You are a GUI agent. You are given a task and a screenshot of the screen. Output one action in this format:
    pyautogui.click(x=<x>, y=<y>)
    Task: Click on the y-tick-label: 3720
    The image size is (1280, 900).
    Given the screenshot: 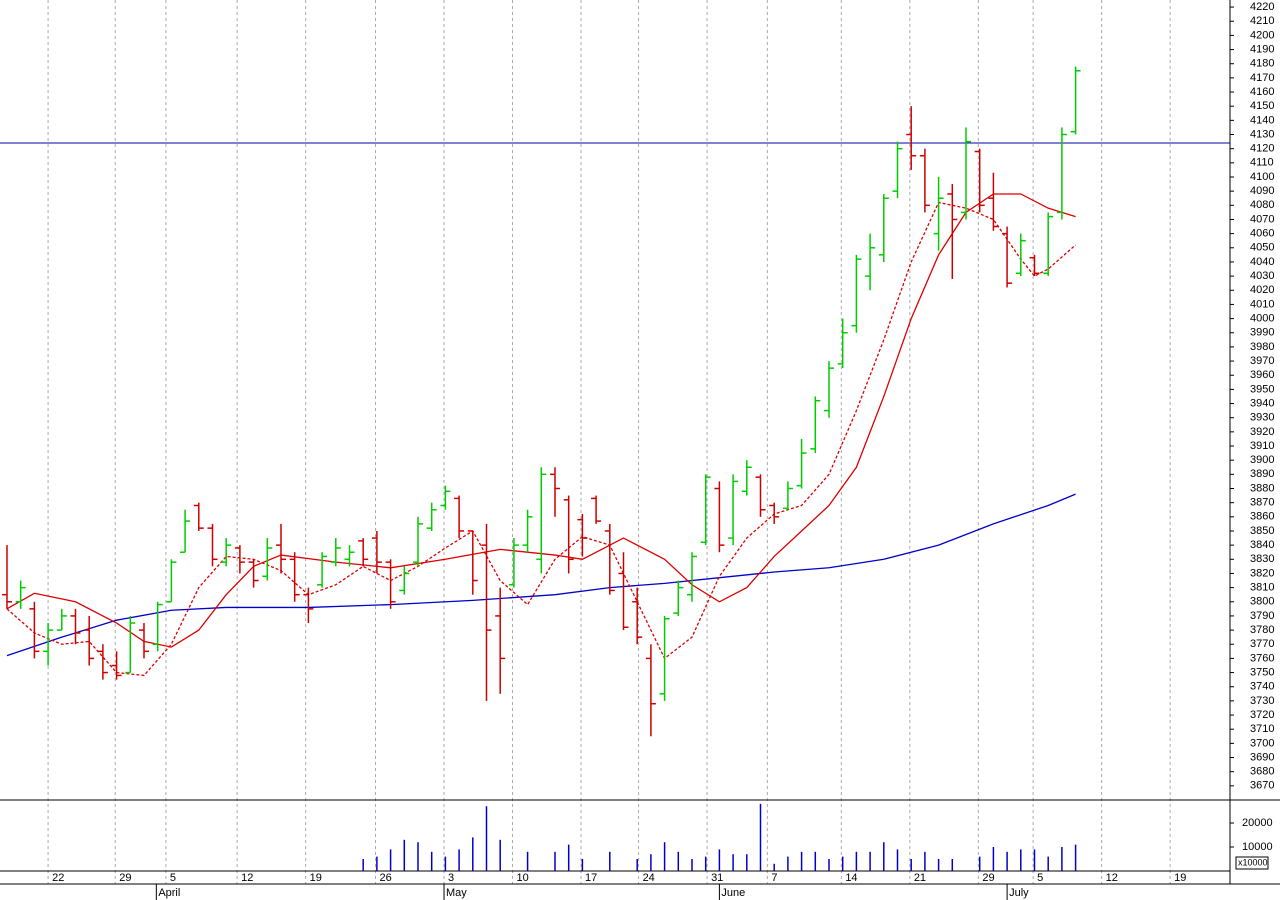 What is the action you would take?
    pyautogui.click(x=1262, y=715)
    